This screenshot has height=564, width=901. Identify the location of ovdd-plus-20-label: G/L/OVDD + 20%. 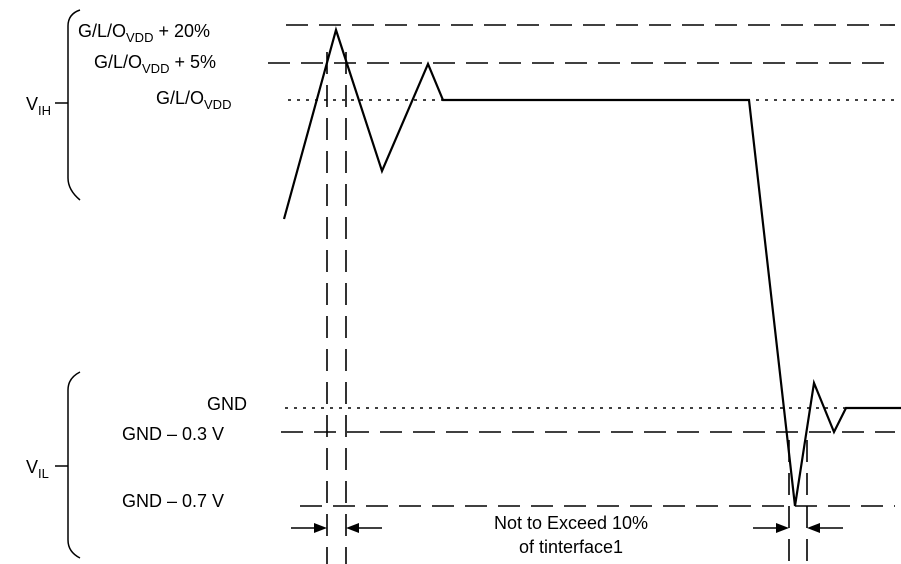
(144, 33).